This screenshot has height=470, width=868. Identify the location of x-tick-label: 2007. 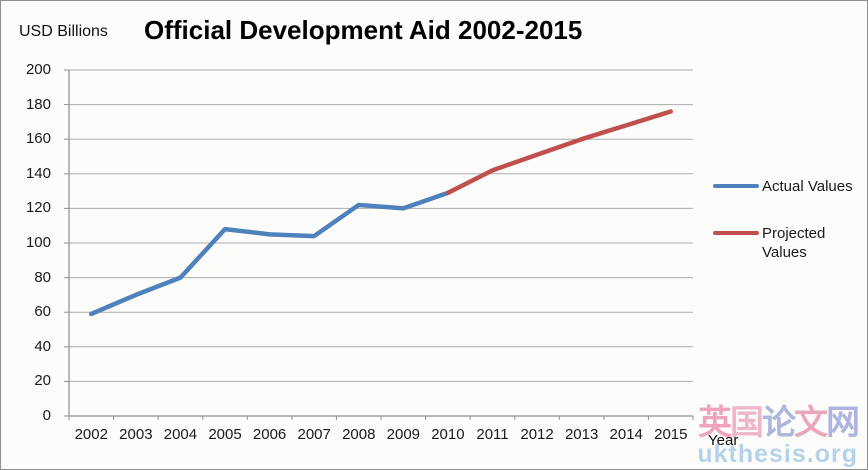
(314, 434).